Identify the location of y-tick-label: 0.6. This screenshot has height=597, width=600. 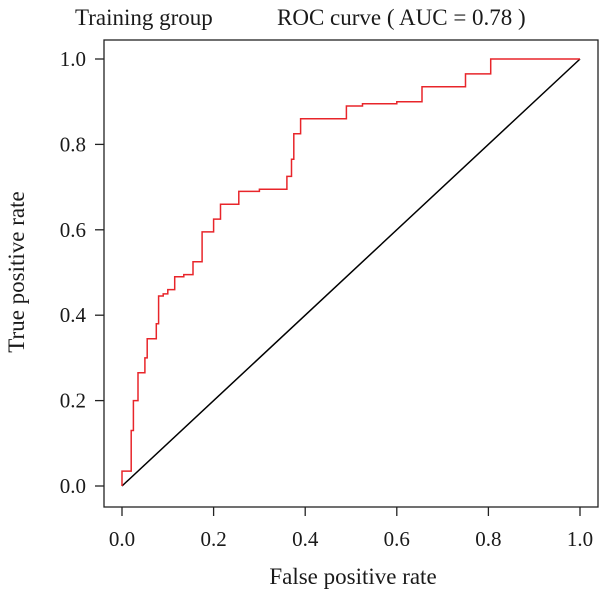
(73, 230).